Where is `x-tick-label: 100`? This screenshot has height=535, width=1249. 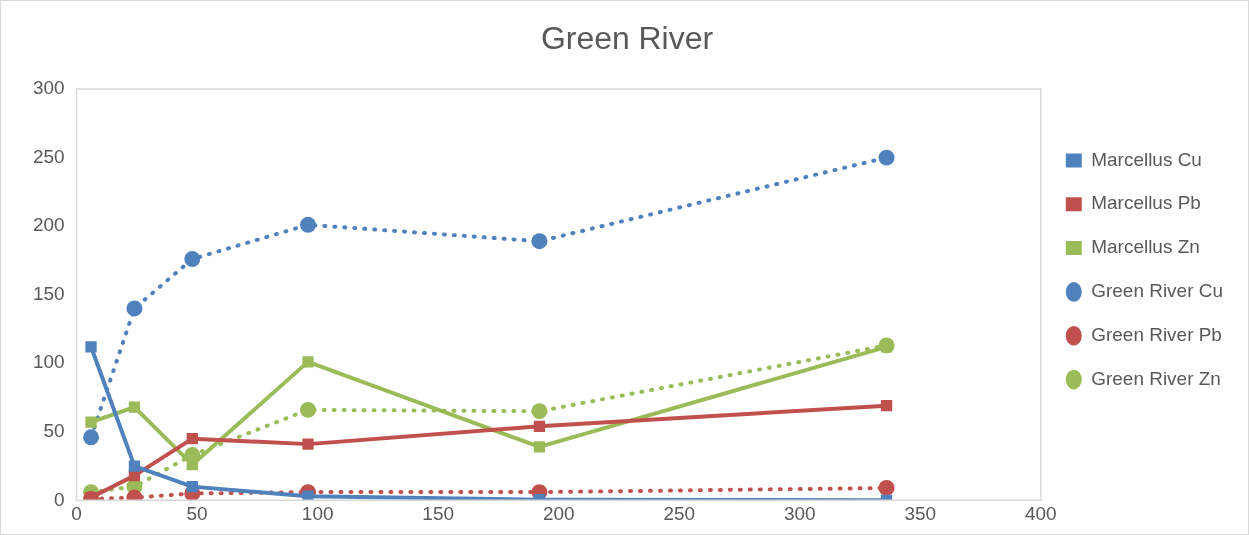
x-tick-label: 100 is located at coordinates (317, 513).